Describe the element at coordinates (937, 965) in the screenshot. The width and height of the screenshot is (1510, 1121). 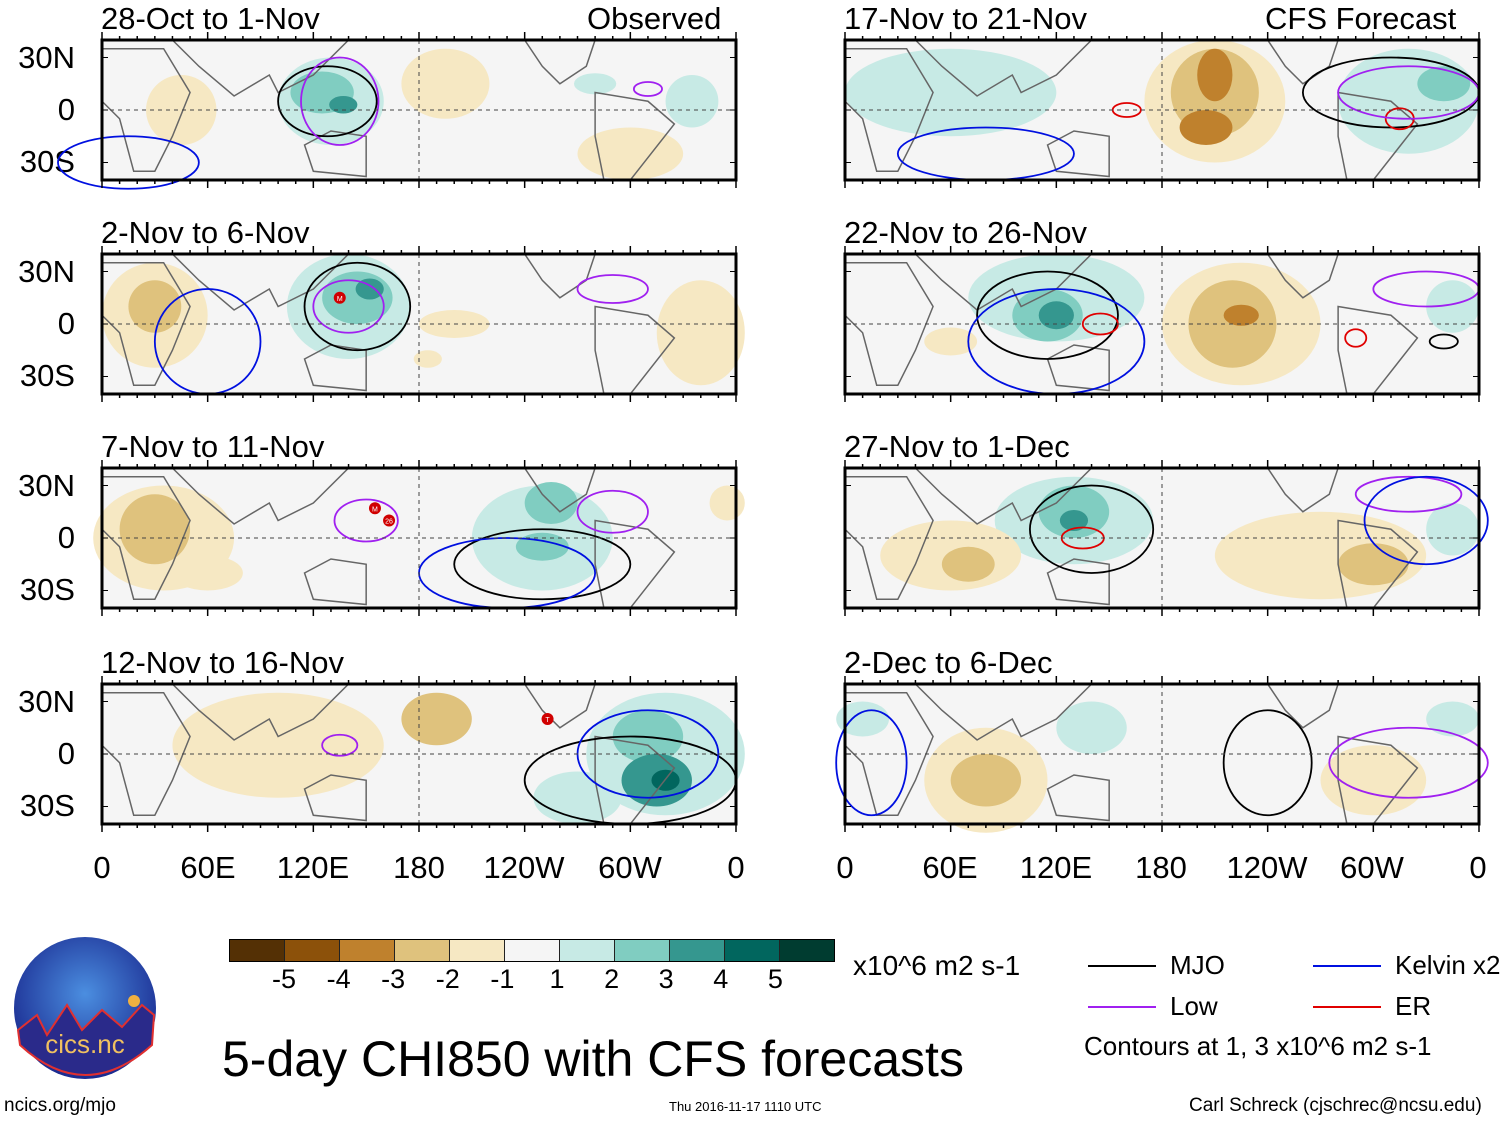
I see `colorbar-units: x10^6 m2 s-1` at that location.